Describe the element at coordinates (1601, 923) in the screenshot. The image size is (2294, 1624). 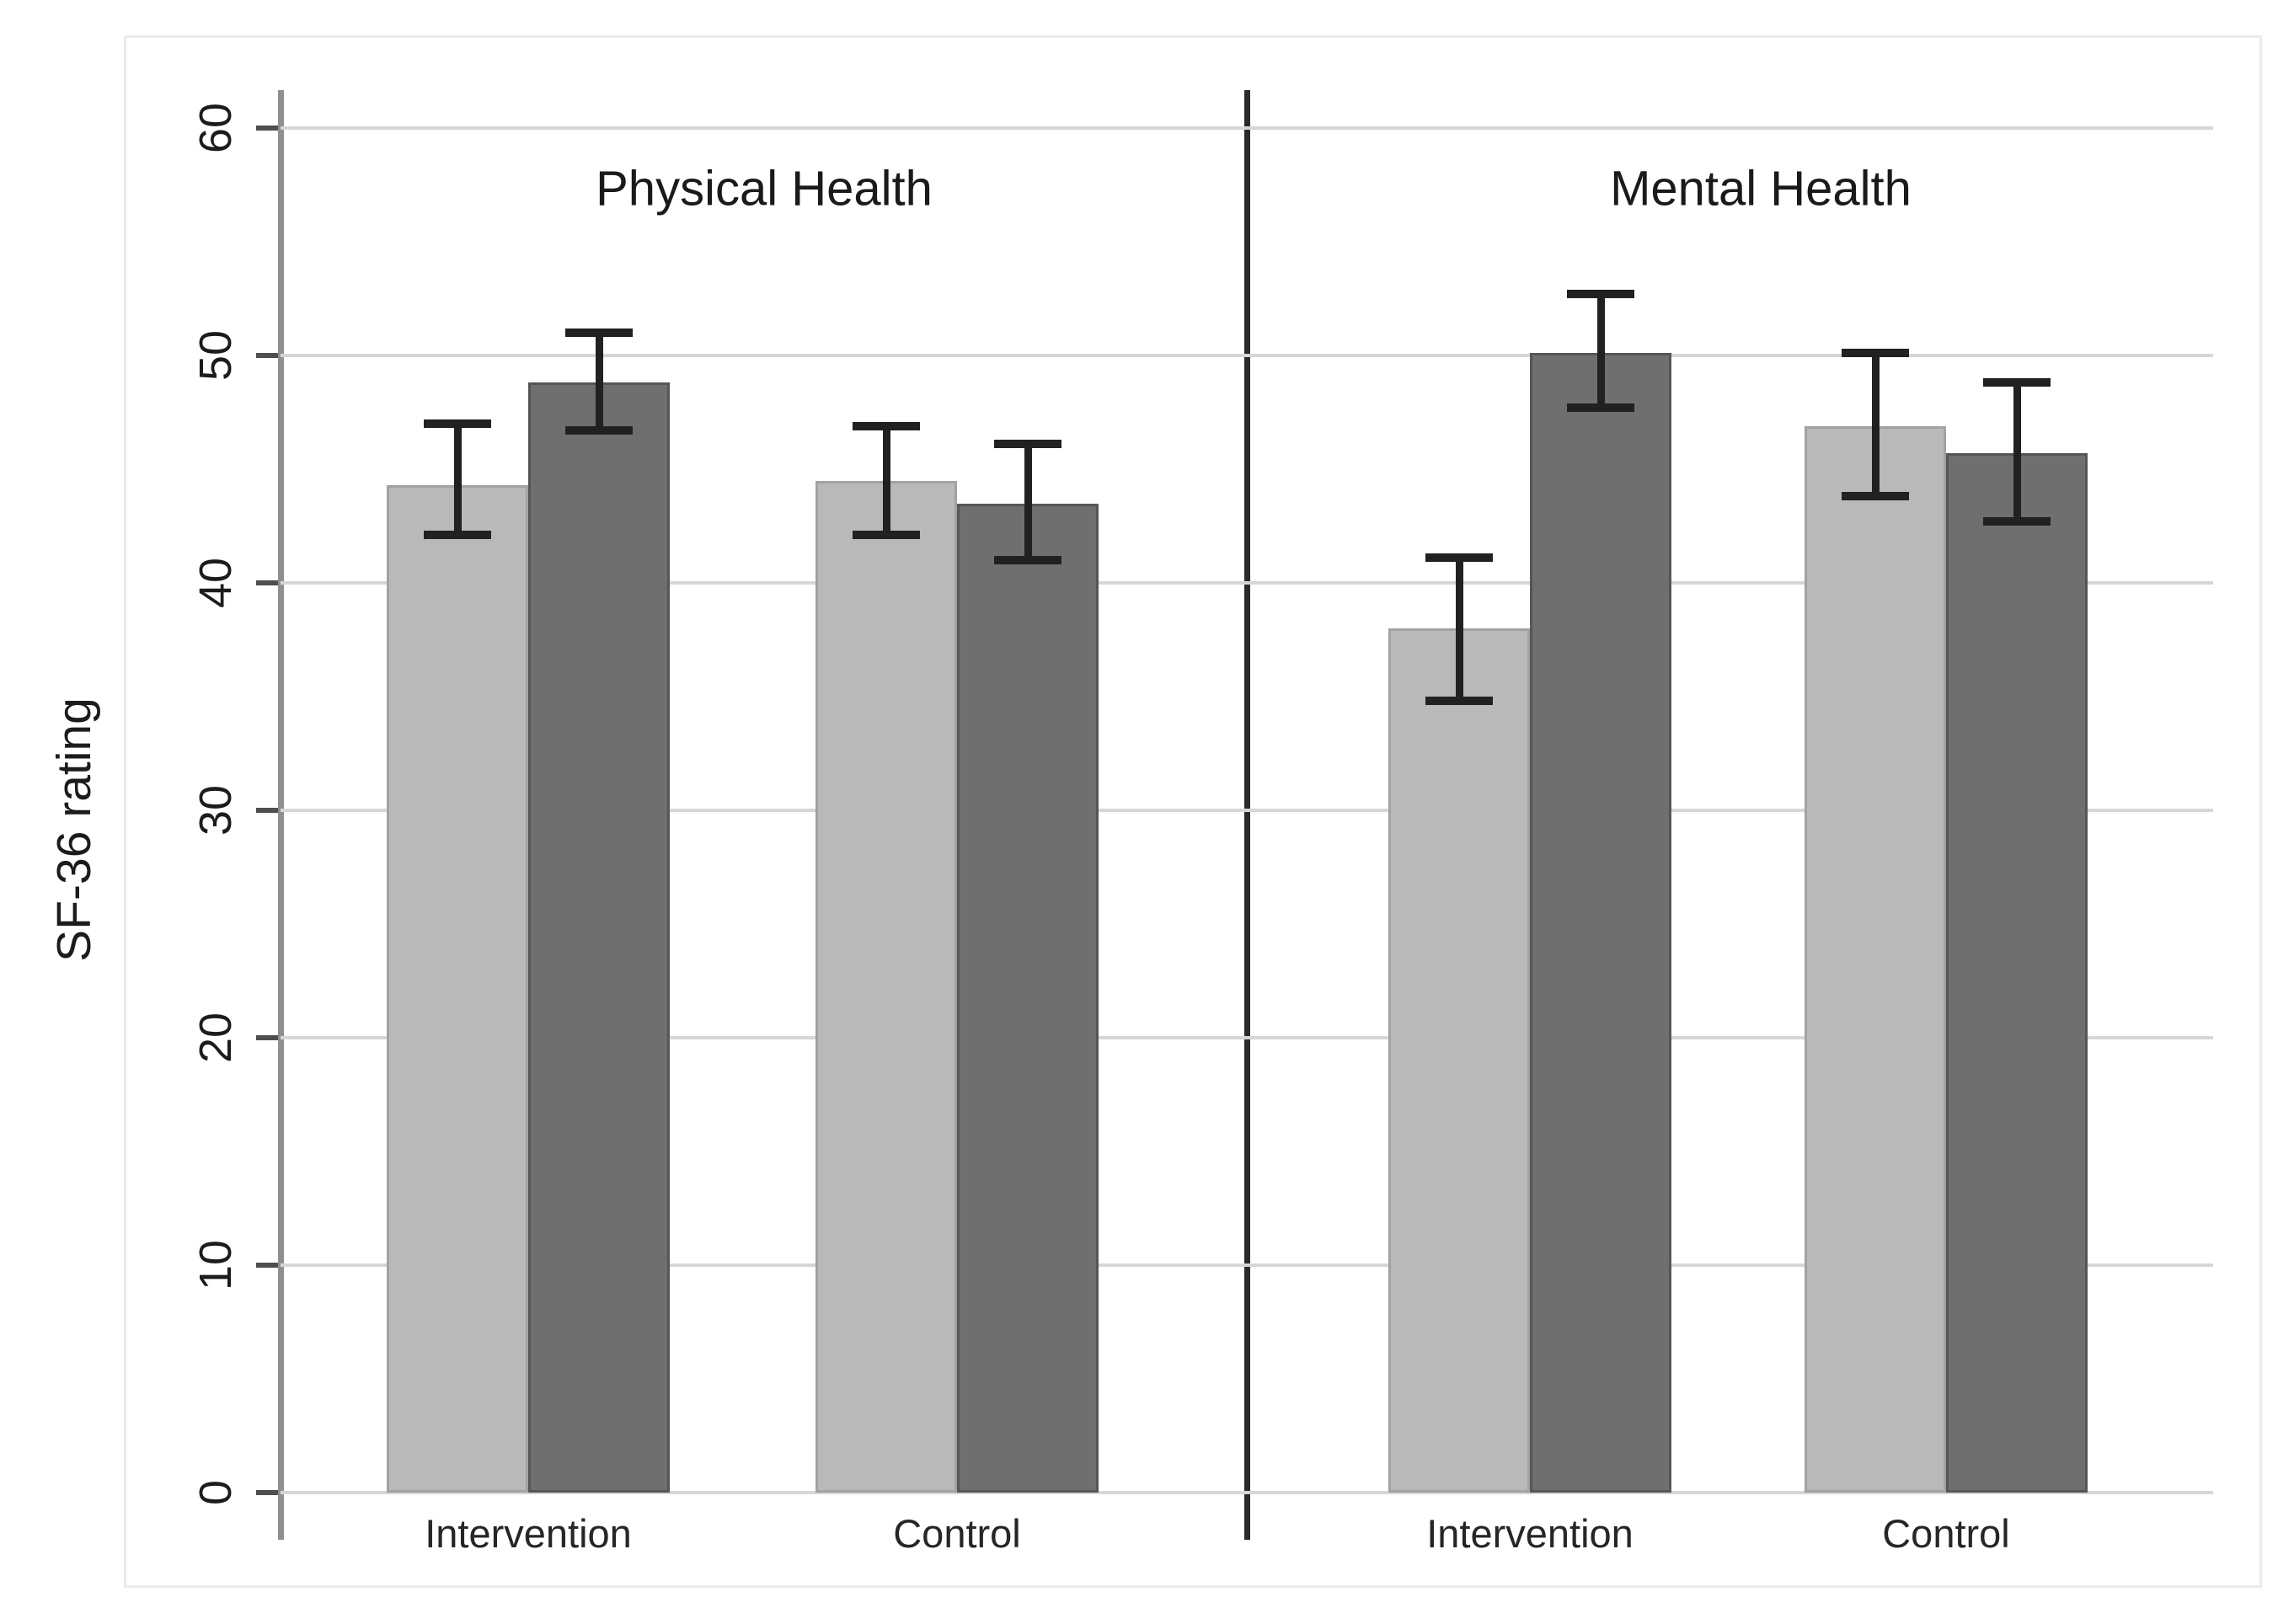
I see `bar-mental-health-intervention-dark` at that location.